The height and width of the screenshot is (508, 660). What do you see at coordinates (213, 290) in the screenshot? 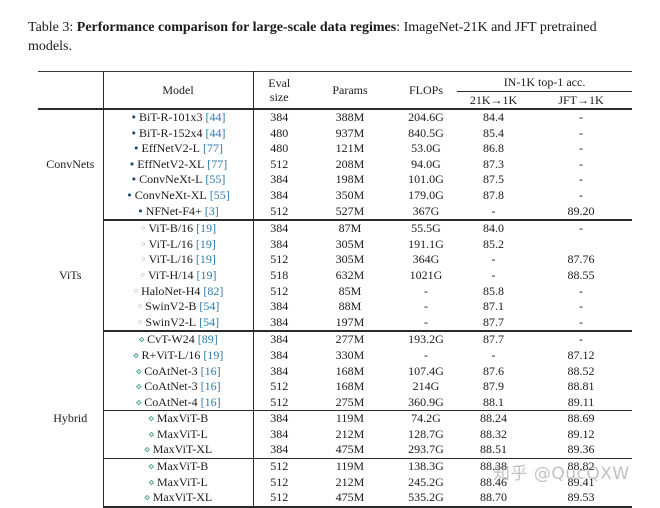
I see `citation-link: [82]` at bounding box center [213, 290].